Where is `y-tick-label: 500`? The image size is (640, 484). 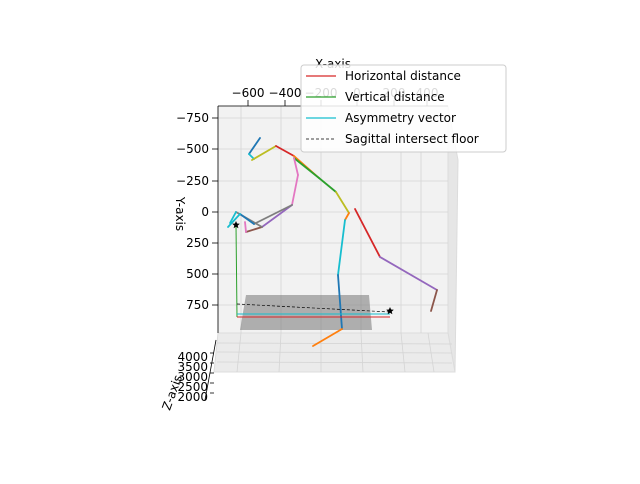
y-tick-label: 500 is located at coordinates (197, 274).